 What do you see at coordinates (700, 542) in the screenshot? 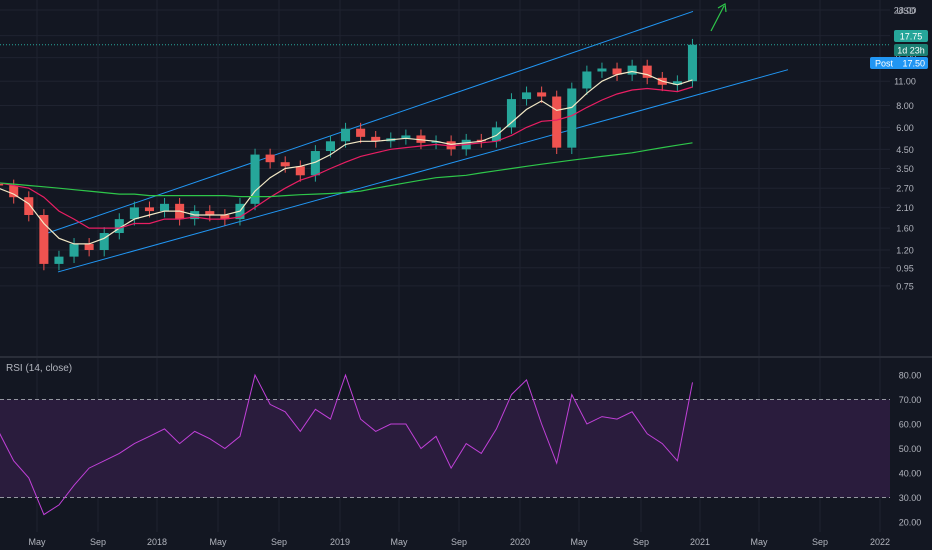
I see `time-tick-label: 2021` at bounding box center [700, 542].